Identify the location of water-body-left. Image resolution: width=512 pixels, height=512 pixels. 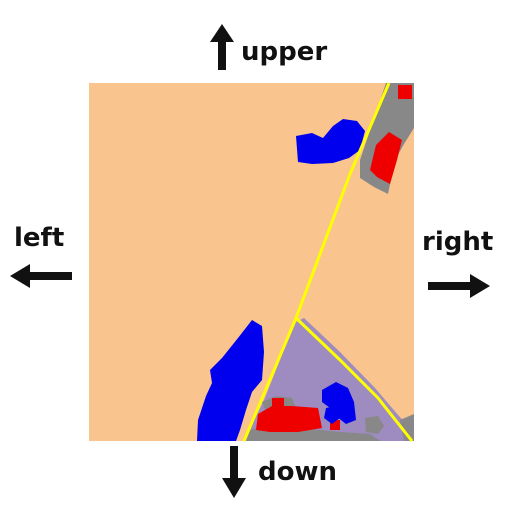
(230, 380).